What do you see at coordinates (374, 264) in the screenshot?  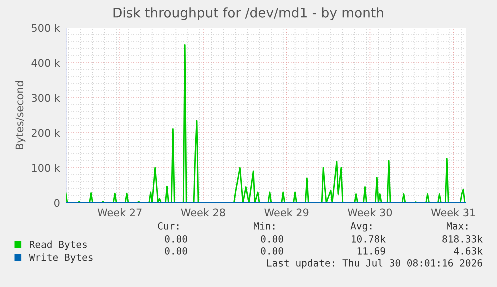 I see `text: Last update: Thu Jul 30 08:01:16 2026` at bounding box center [374, 264].